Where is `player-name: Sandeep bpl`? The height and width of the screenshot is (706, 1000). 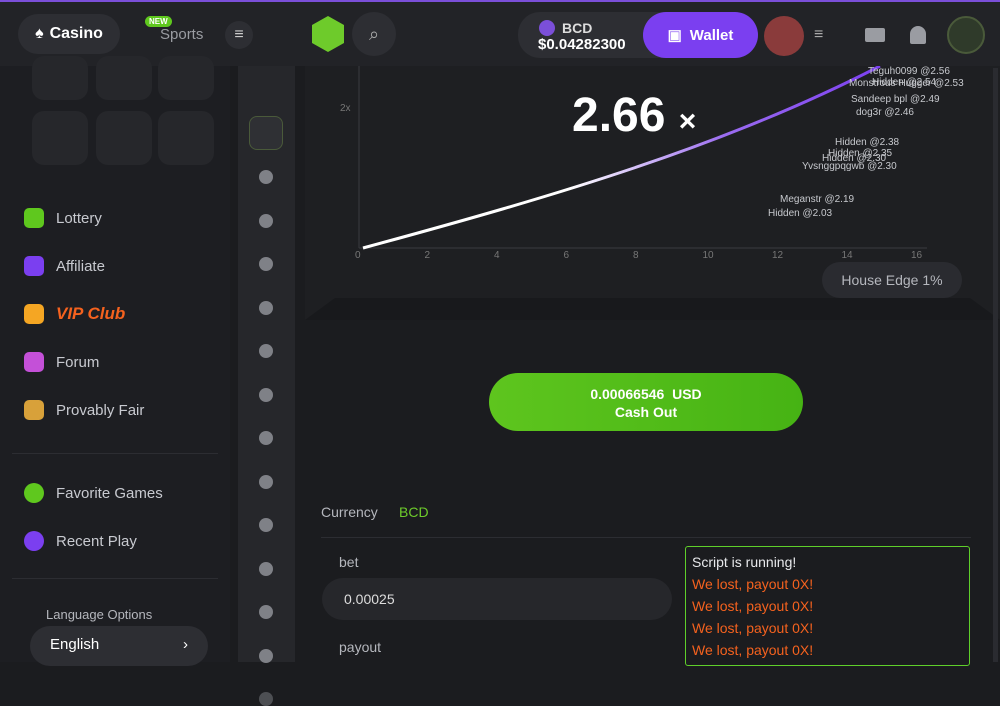
player-name: Sandeep bpl is located at coordinates (879, 99).